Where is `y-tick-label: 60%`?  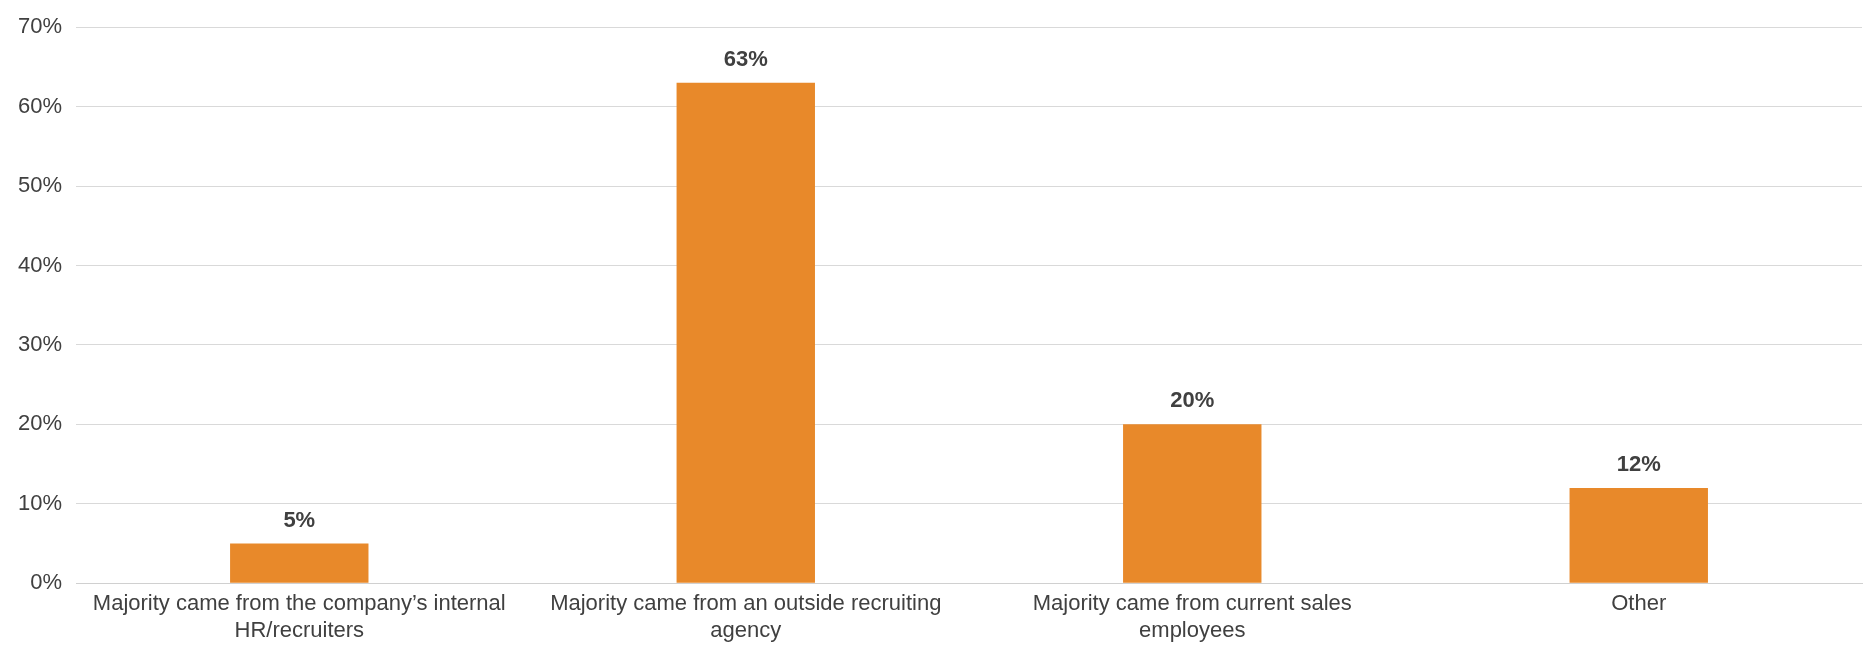
y-tick-label: 60% is located at coordinates (40, 105).